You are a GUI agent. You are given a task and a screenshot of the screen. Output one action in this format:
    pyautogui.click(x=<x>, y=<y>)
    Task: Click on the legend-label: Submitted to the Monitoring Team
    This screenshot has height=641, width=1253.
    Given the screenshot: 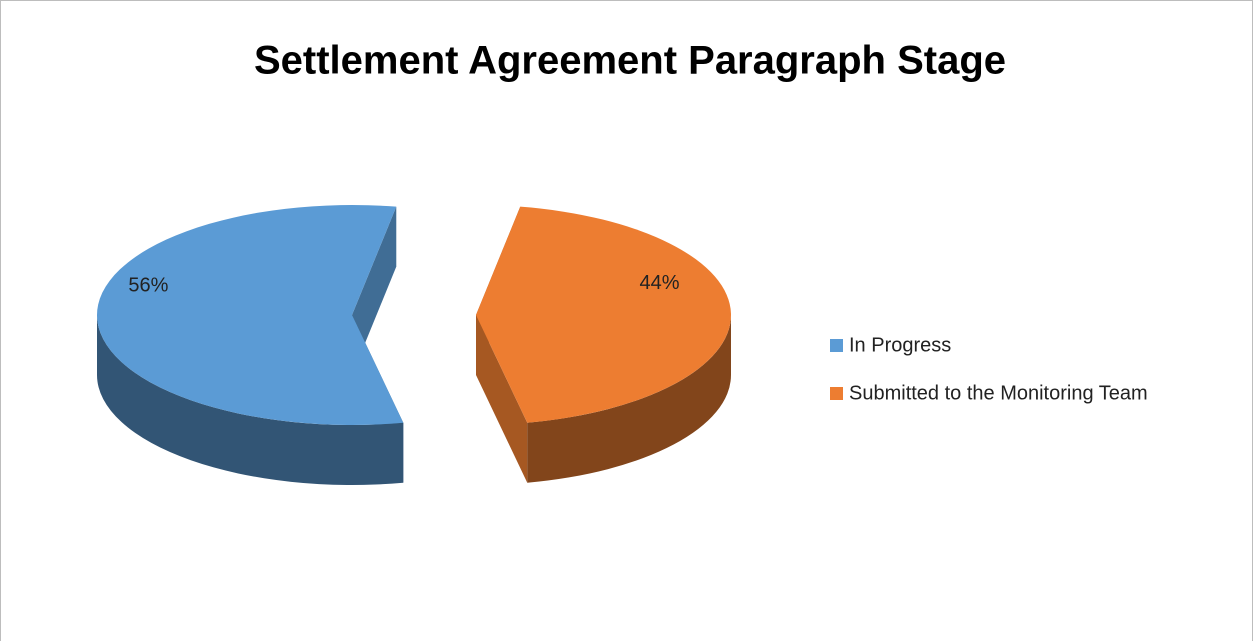 What is the action you would take?
    pyautogui.click(x=998, y=393)
    